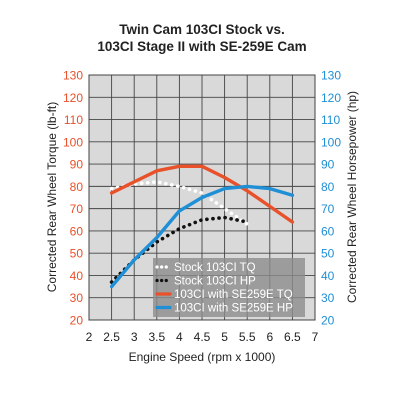  I want to click on y-left-tick-label-2: 40, so click(77, 276).